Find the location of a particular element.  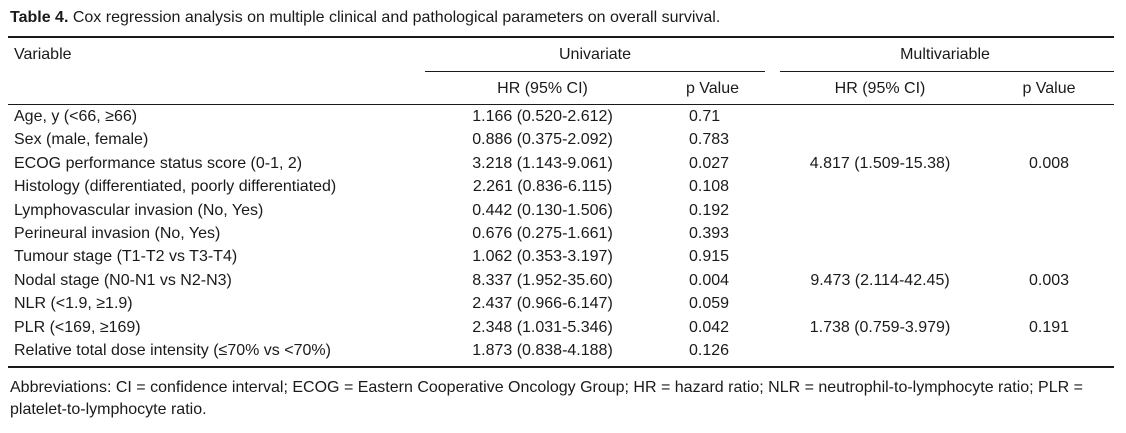

row-variable: Age, y (<66, ≥66) is located at coordinates (76, 116).